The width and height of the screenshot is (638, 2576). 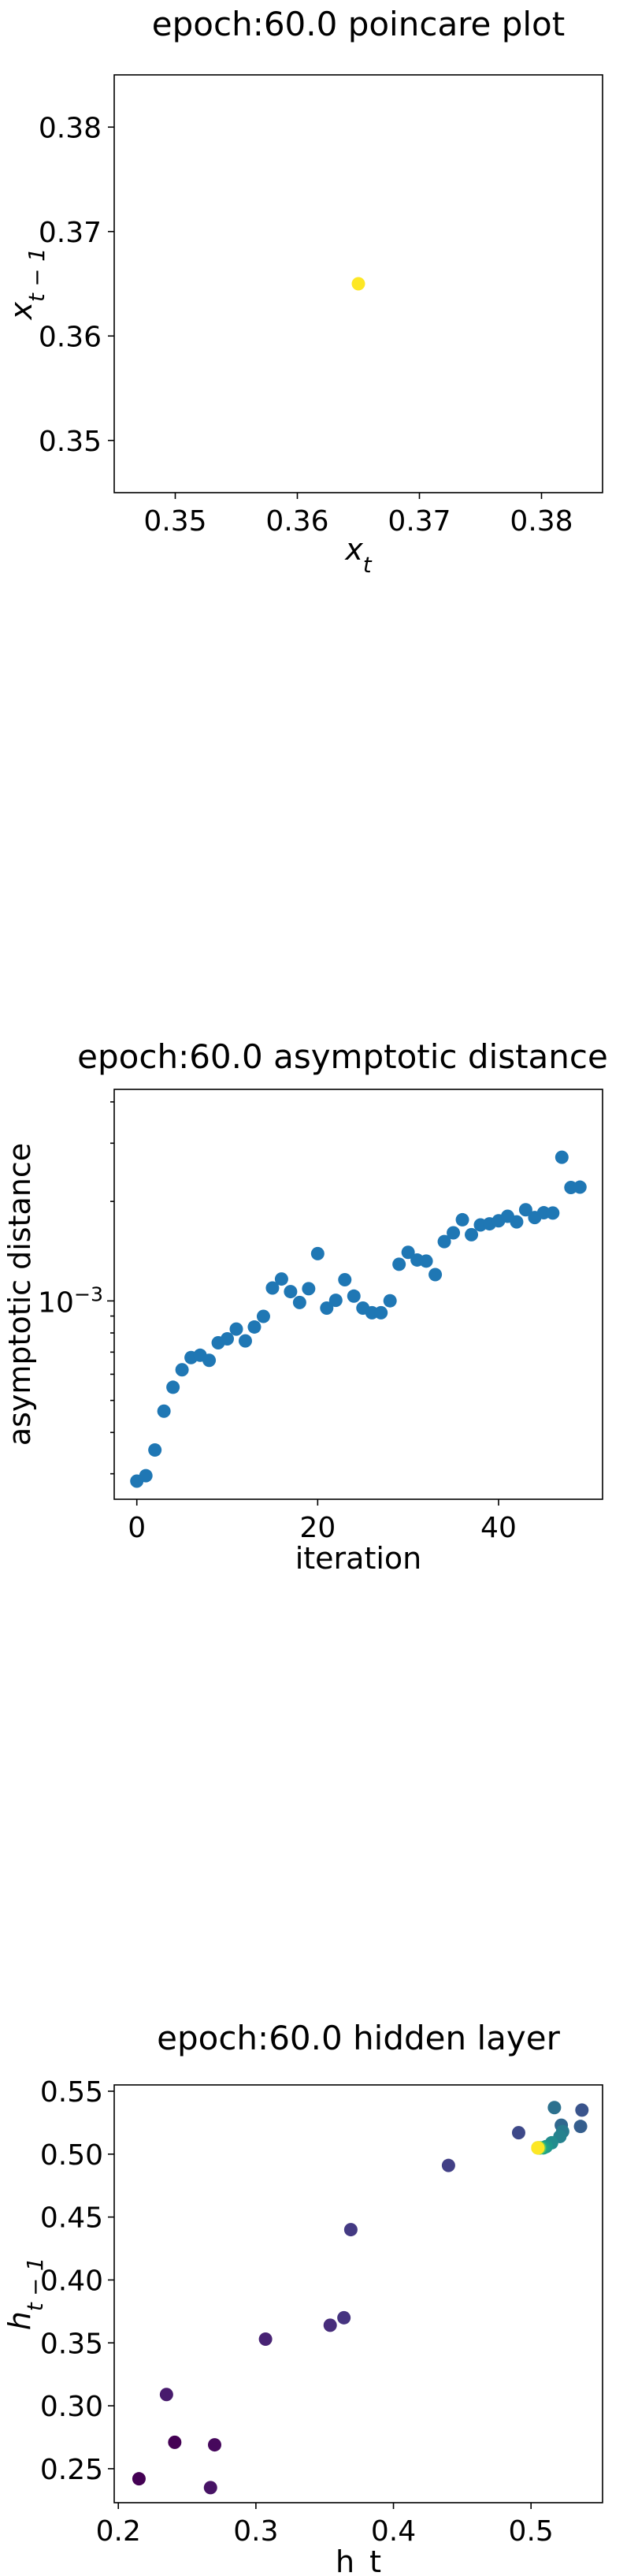 I want to click on x-tick-label: 0.3, so click(x=255, y=2531).